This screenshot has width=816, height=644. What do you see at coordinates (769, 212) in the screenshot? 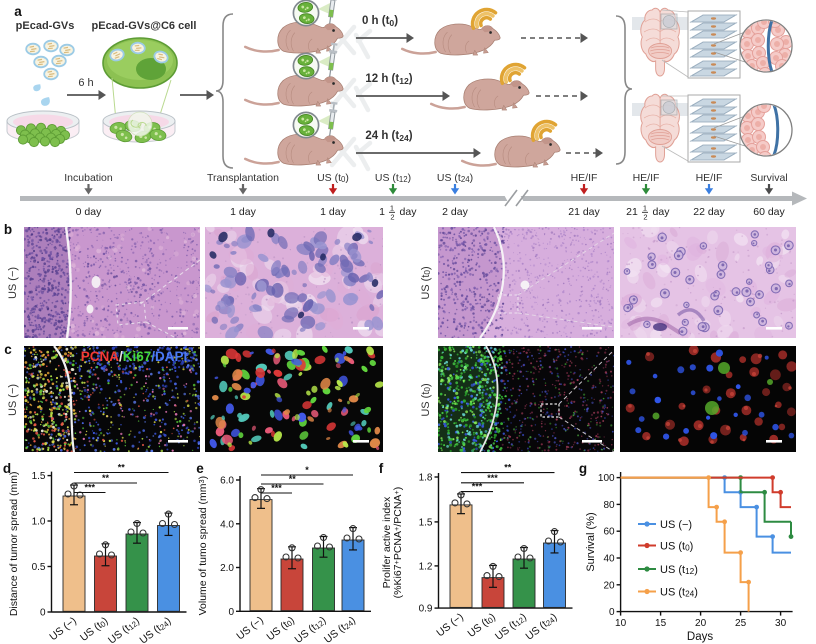
I see `svg-text: 60 day` at bounding box center [769, 212].